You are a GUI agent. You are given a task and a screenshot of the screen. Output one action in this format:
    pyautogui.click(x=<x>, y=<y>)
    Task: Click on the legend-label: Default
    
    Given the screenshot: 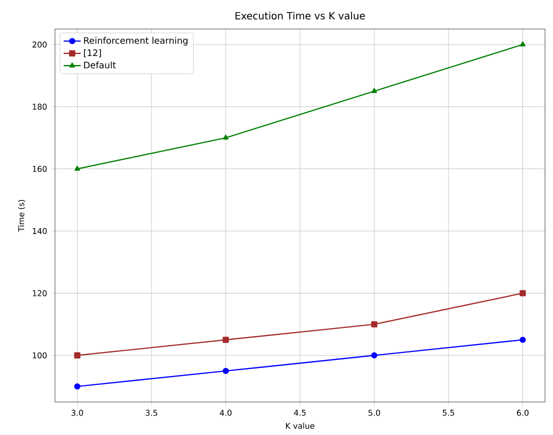 What is the action you would take?
    pyautogui.click(x=100, y=64)
    